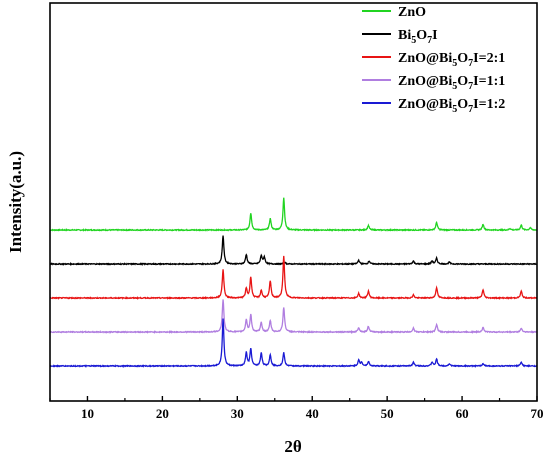  I want to click on y-axis-label: Intensity(a.u.), so click(15, 202).